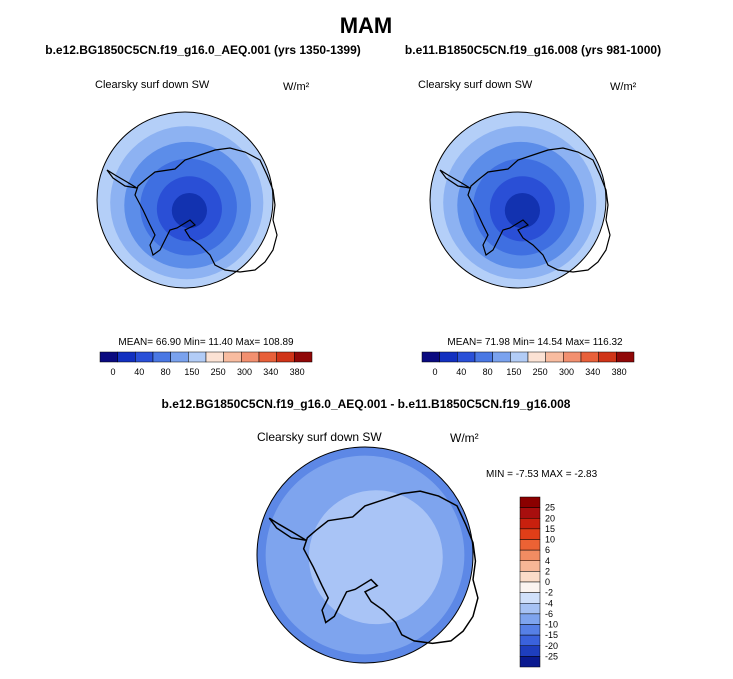  What do you see at coordinates (535, 342) in the screenshot?
I see `stats-label: MEAN= 71.98 Min= 14.54 Max= 116.32` at bounding box center [535, 342].